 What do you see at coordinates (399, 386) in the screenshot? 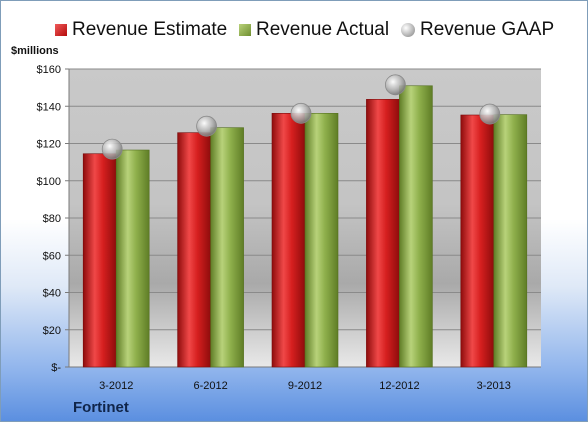
I see `x-tick-label: 12-2012` at bounding box center [399, 386].